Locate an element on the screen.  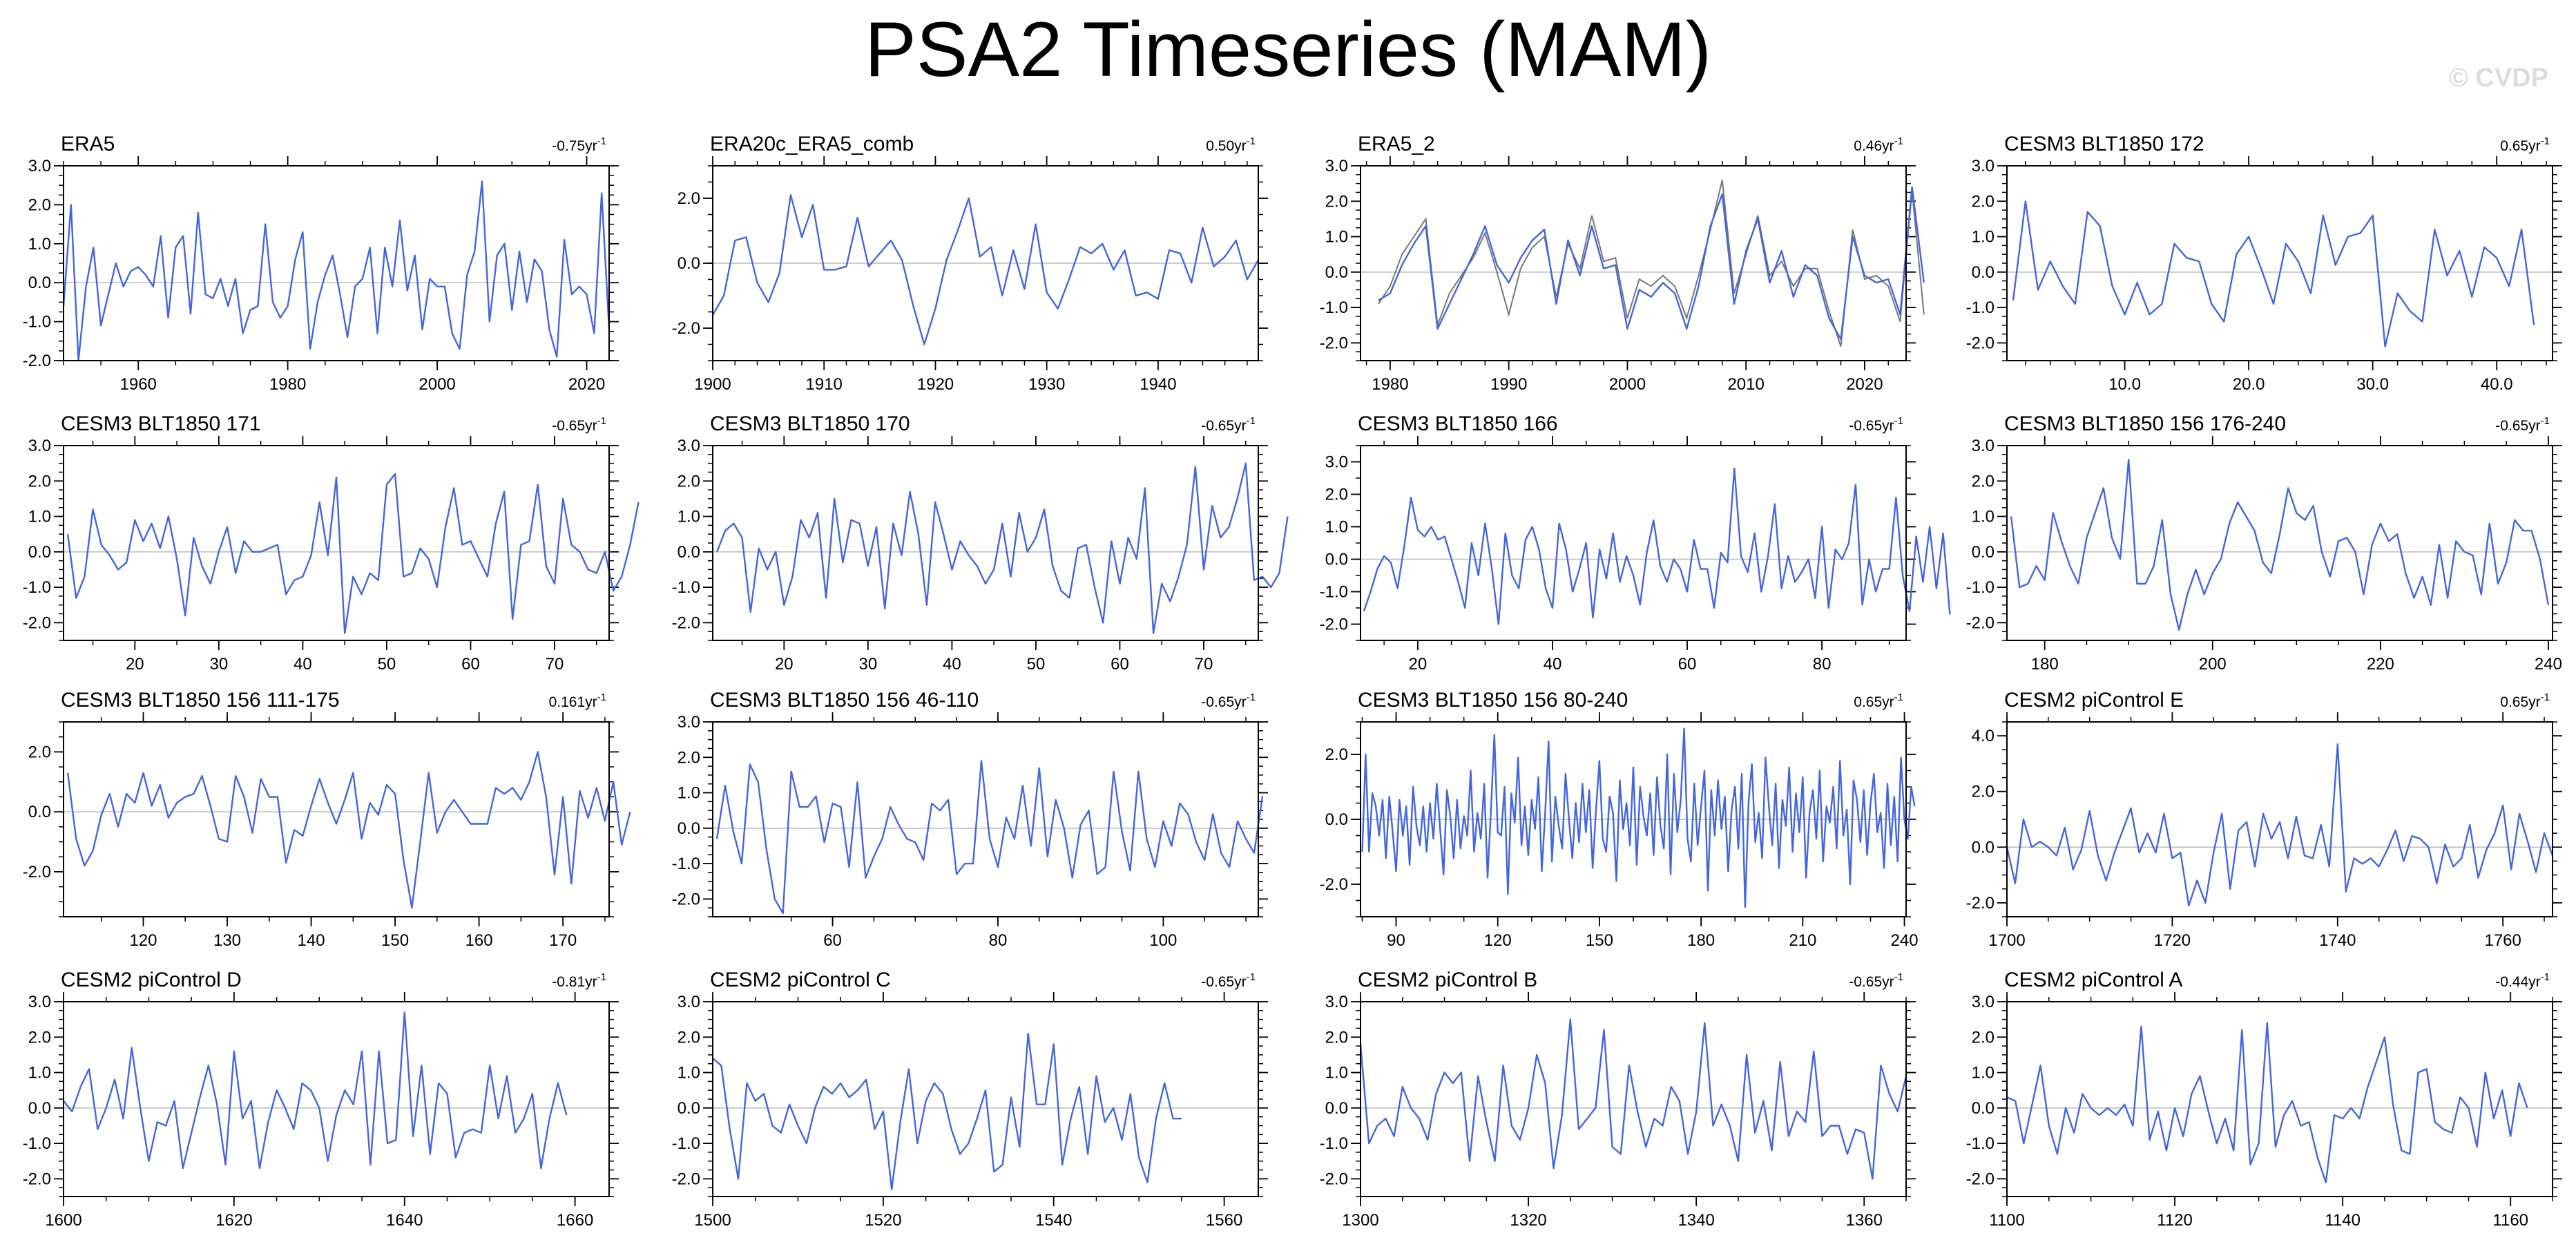
panel-title: CESM3 BLT1850 171 is located at coordinates (161, 424).